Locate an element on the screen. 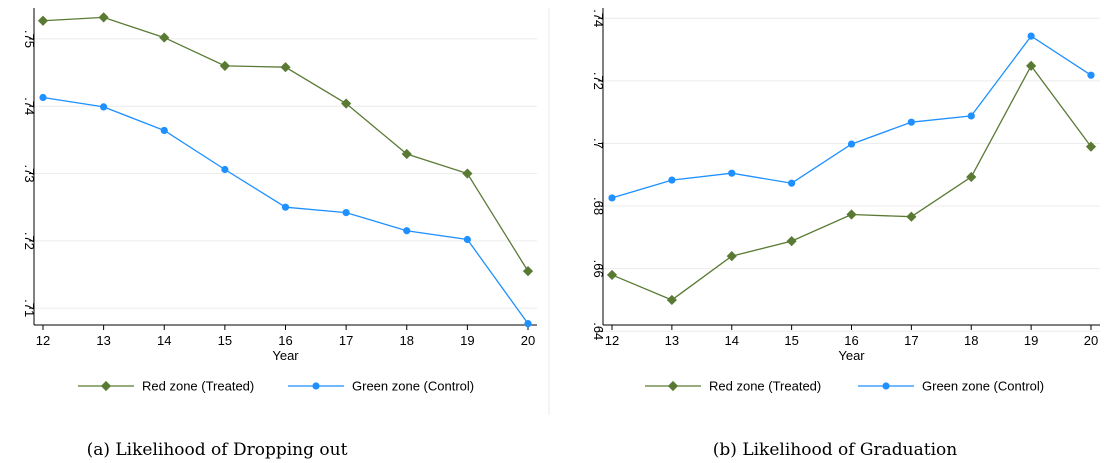 The width and height of the screenshot is (1104, 463). y-tick-label: .66 is located at coordinates (598, 269).